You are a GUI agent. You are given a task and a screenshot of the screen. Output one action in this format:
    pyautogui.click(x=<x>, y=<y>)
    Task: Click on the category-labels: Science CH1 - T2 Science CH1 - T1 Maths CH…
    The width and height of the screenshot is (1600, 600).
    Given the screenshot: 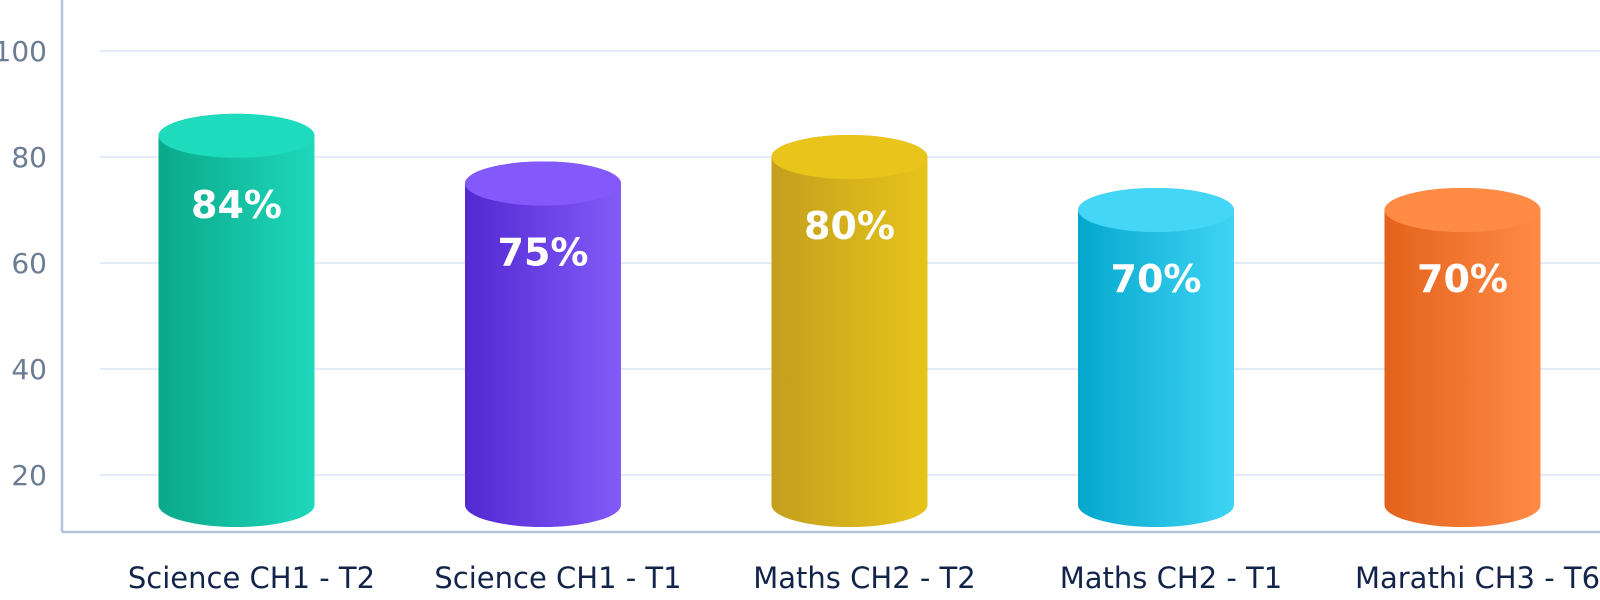 What is the action you would take?
    pyautogui.click(x=864, y=578)
    